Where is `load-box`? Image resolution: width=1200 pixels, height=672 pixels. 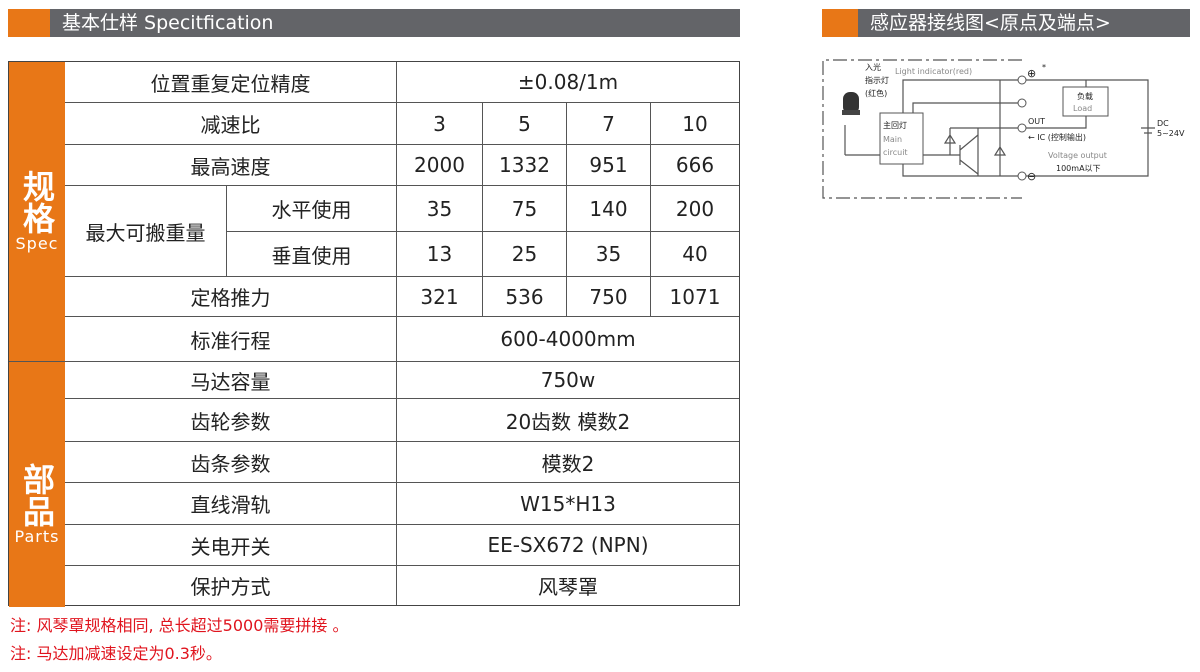 load-box is located at coordinates (1085, 101).